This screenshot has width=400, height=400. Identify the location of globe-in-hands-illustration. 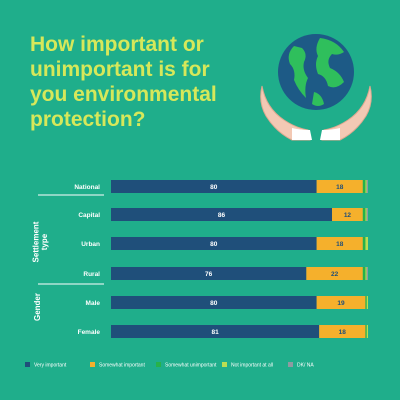
(316, 87).